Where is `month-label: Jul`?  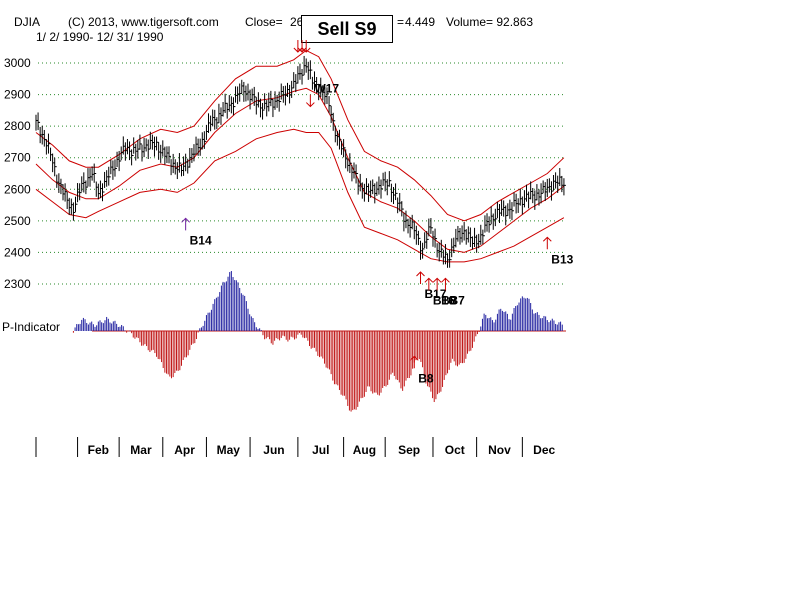
month-label: Jul is located at coordinates (320, 450).